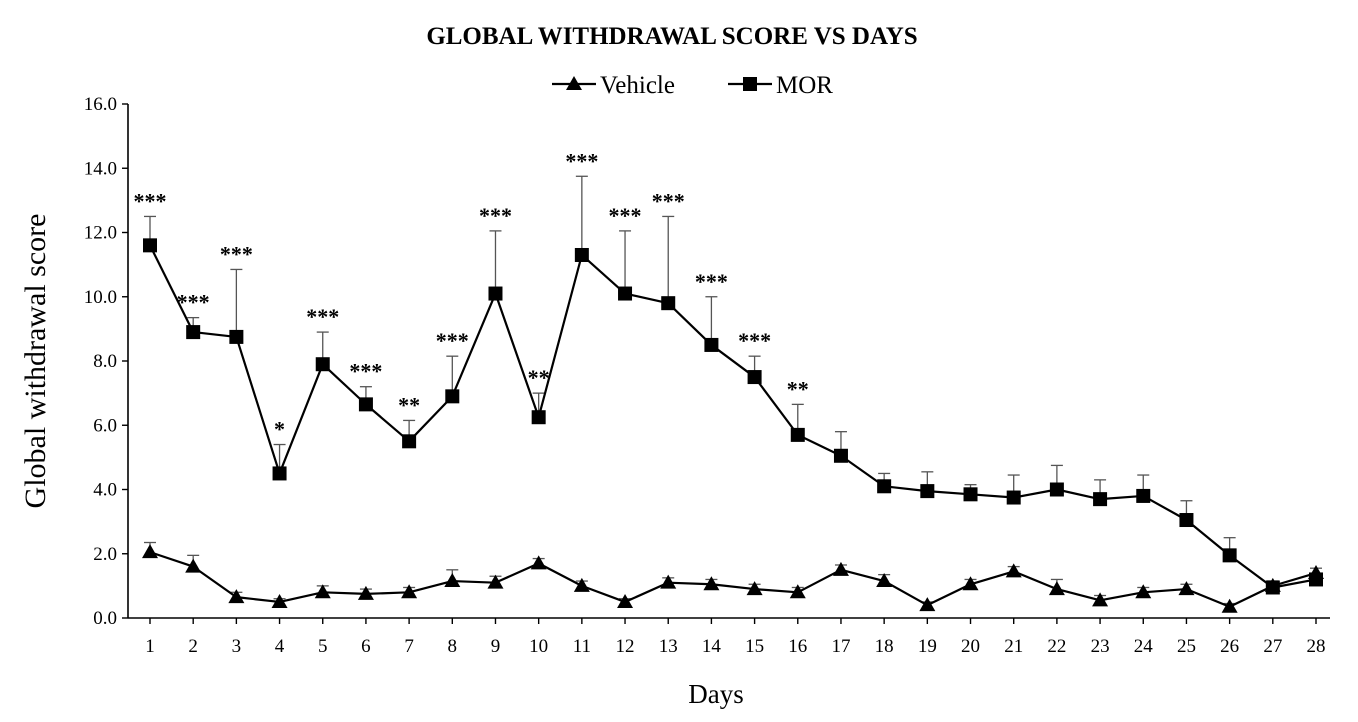 The height and width of the screenshot is (722, 1358). I want to click on x-tick-label: 18, so click(884, 646).